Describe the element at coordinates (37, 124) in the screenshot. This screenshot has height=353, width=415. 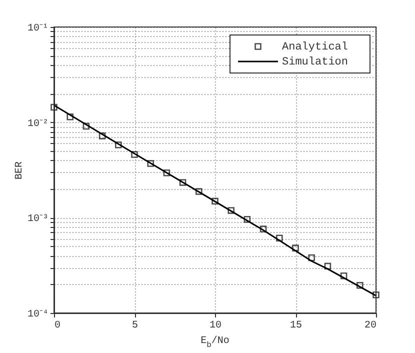
I see `y-tick-label: 10⁻²` at that location.